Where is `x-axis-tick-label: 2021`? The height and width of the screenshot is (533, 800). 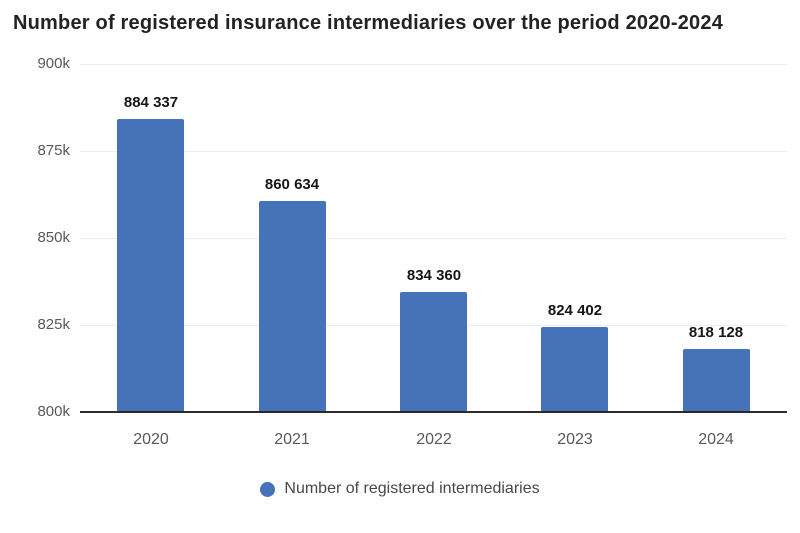 x-axis-tick-label: 2021 is located at coordinates (292, 439).